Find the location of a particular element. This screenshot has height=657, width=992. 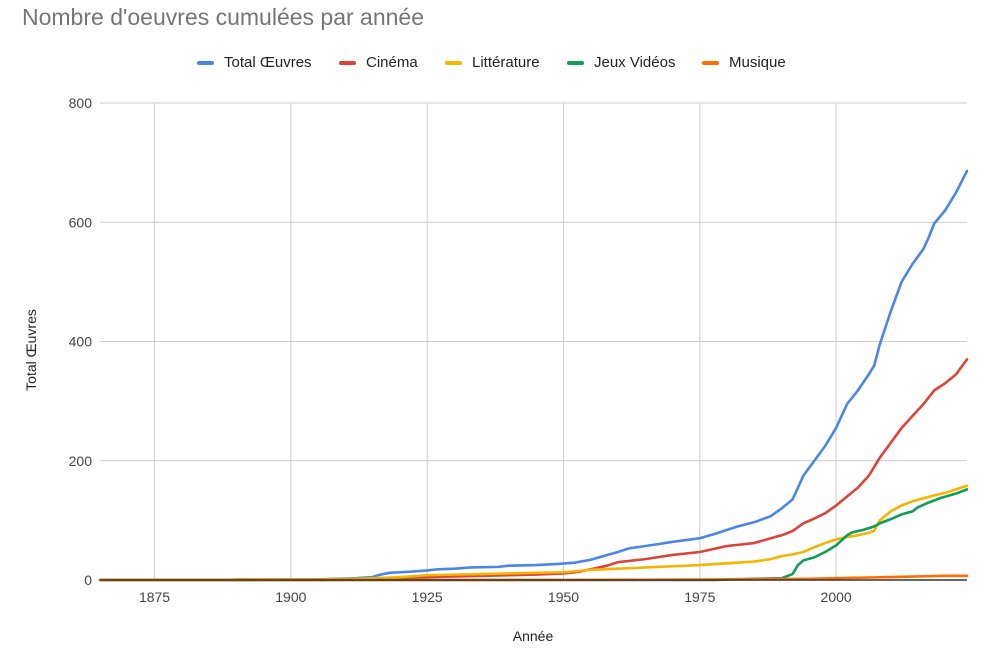

legend-label-total-oeuvres: Total Œuvres is located at coordinates (268, 62).